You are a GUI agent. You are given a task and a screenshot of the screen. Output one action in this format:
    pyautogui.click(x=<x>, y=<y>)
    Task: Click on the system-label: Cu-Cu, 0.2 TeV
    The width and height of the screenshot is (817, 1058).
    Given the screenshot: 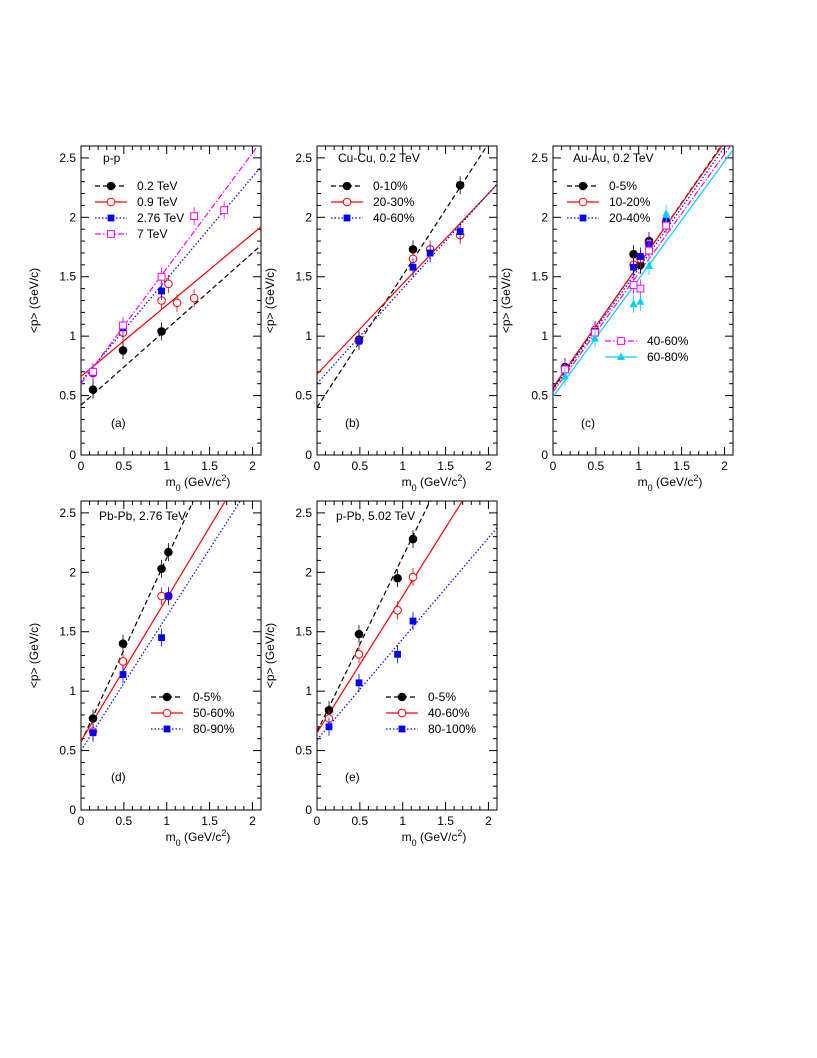 What is the action you would take?
    pyautogui.click(x=379, y=158)
    